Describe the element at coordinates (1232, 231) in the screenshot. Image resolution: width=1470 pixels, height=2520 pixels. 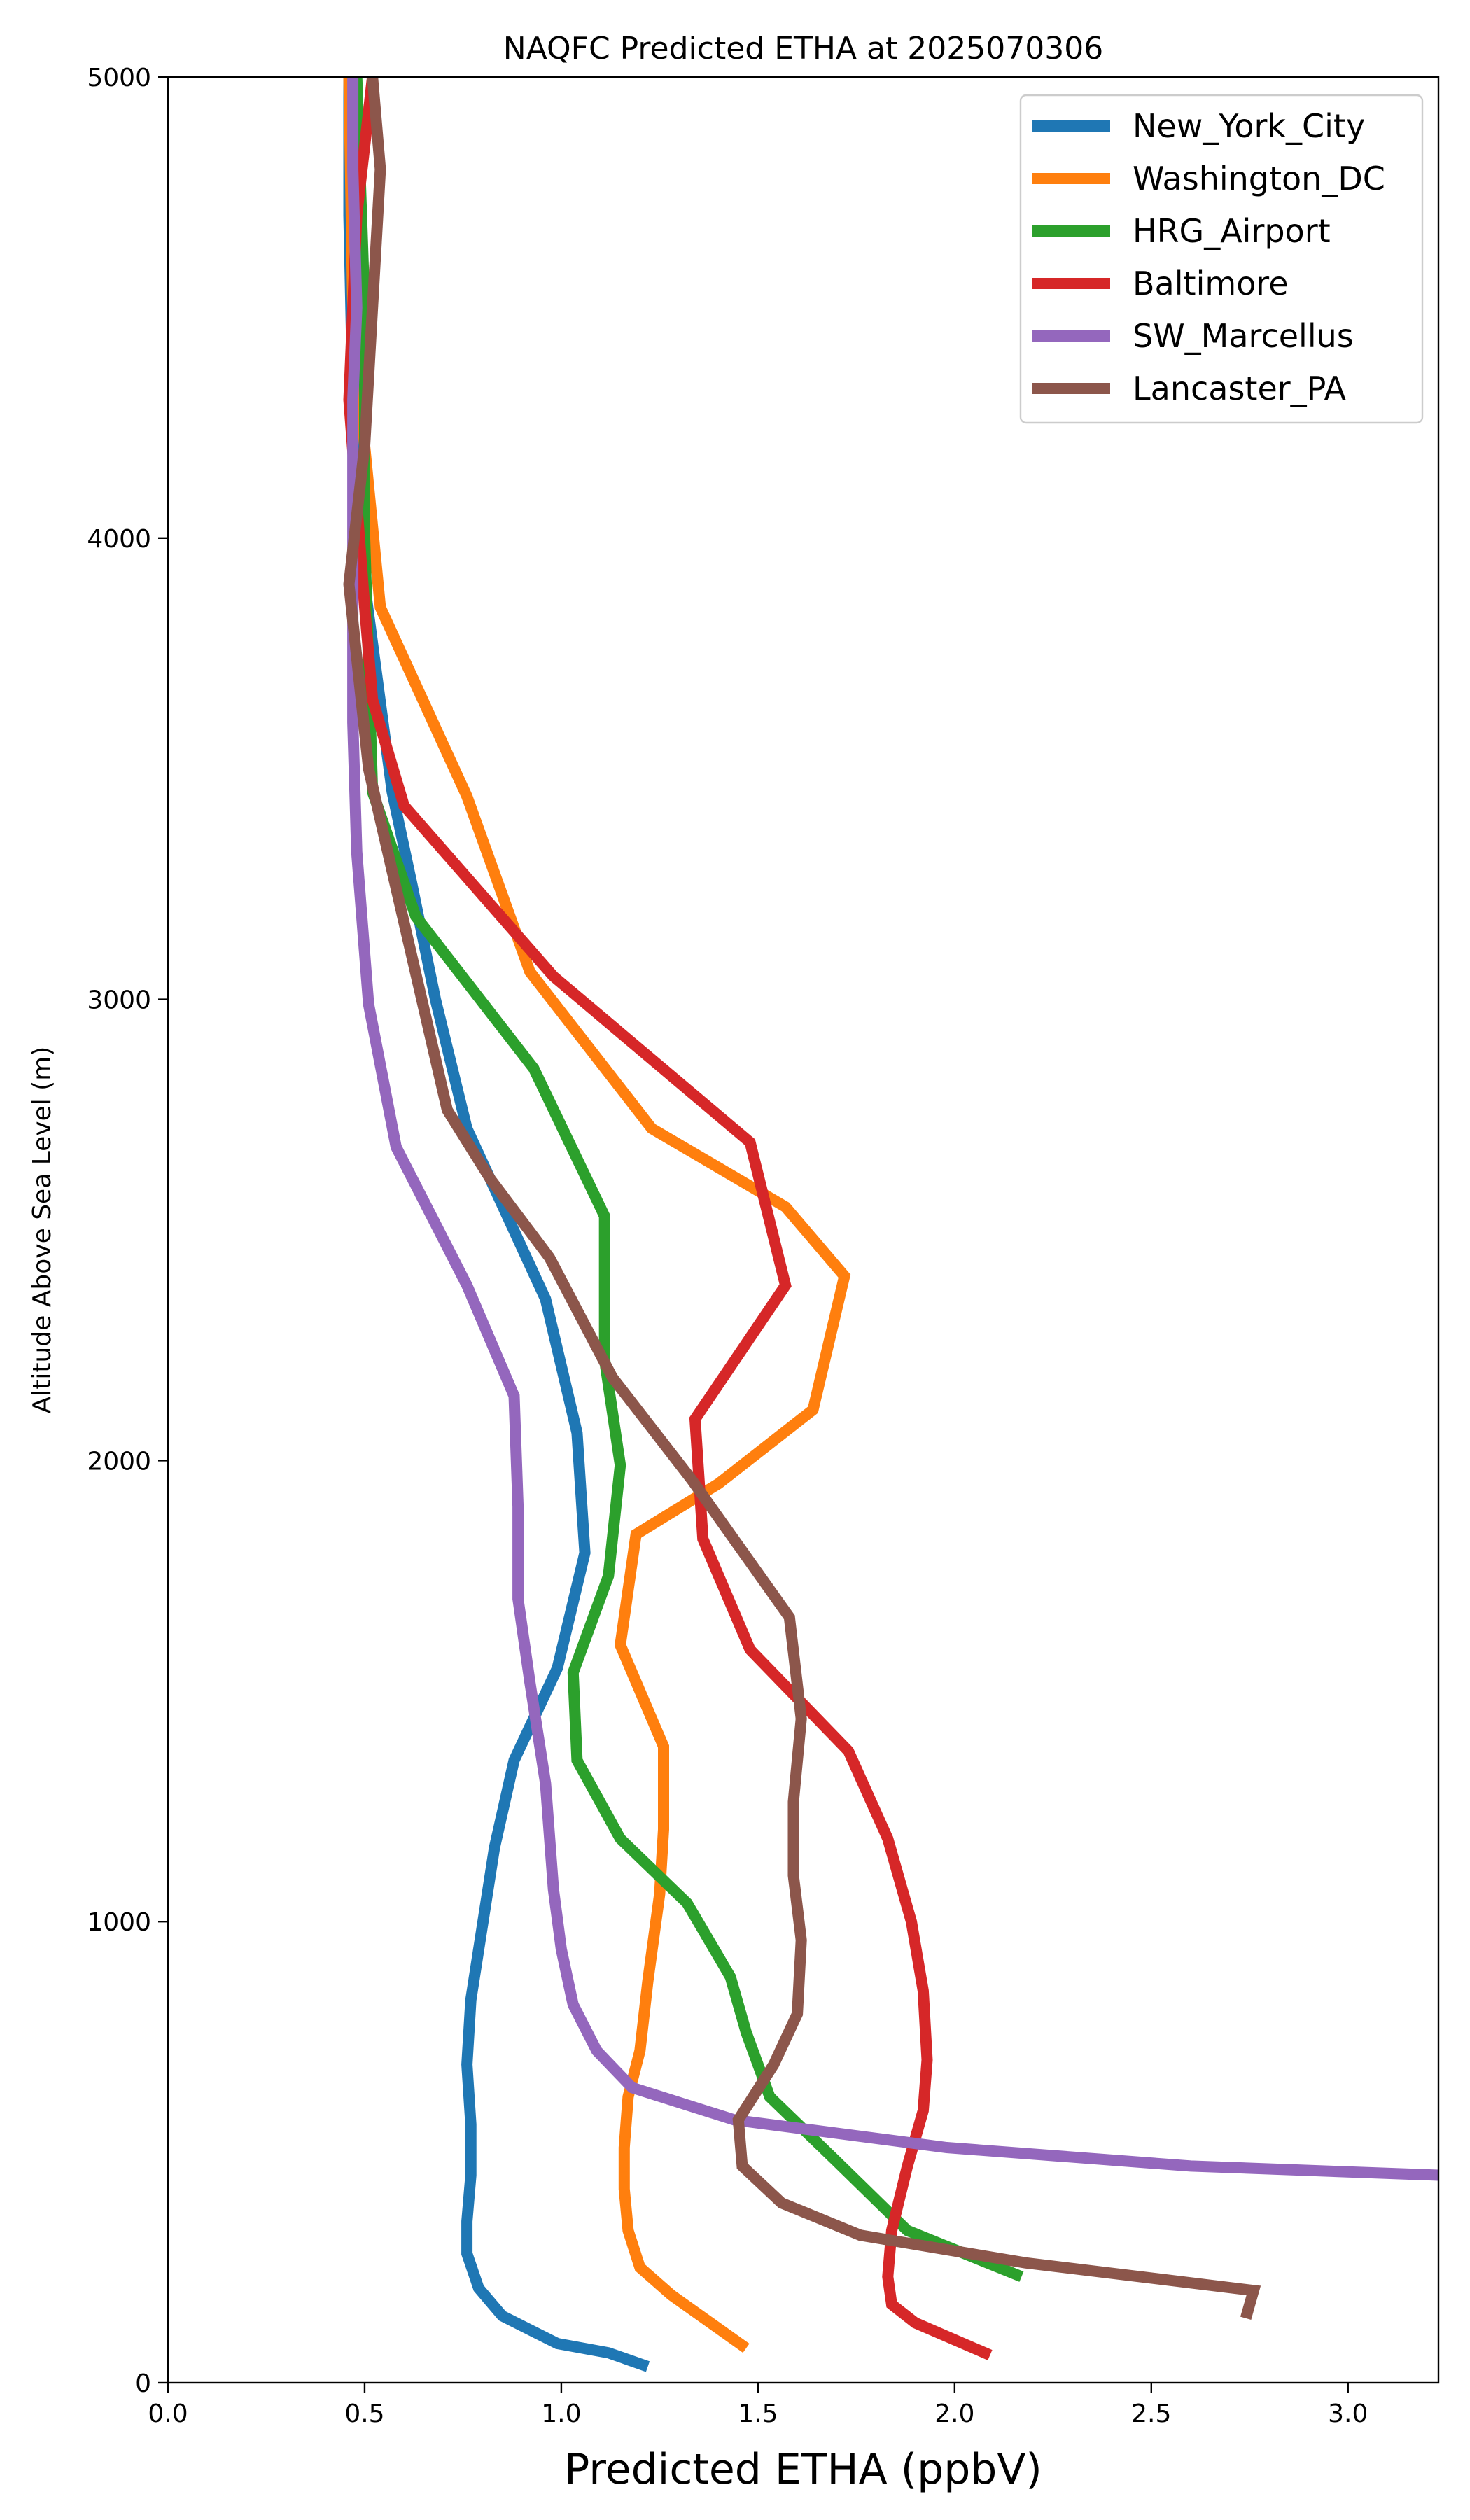
I see `legend-label: HRG_Airport` at that location.